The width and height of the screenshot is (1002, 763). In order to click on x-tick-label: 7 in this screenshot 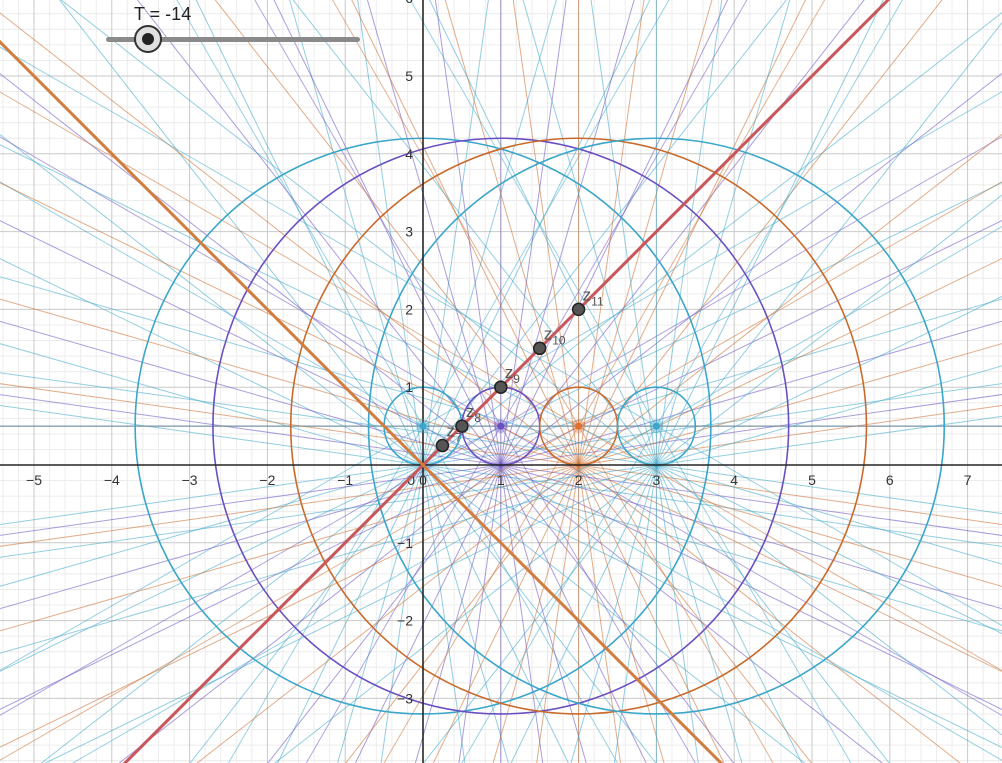, I will do `click(968, 480)`.